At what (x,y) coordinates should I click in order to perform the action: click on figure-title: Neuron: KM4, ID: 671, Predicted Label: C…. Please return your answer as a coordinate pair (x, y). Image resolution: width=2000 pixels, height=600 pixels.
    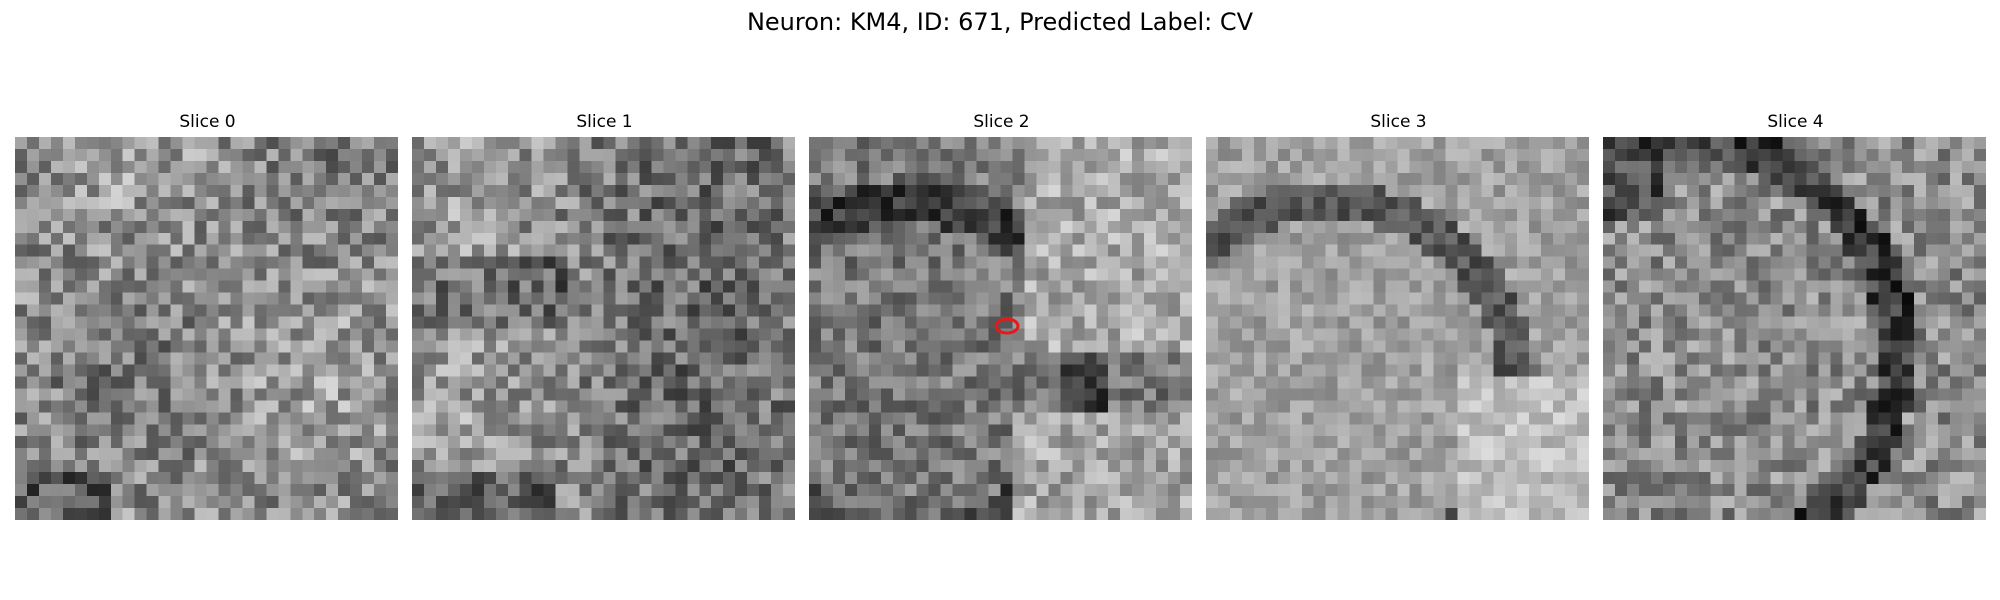
    Looking at the image, I should click on (1000, 22).